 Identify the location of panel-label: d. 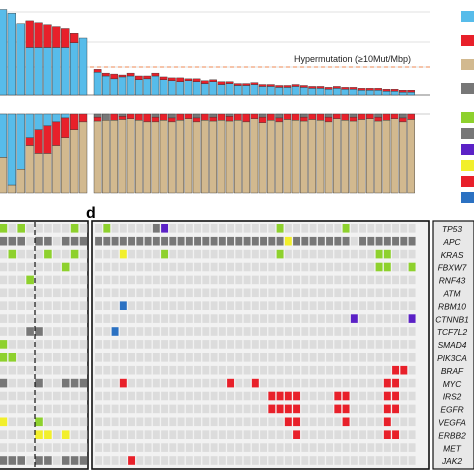
(91, 213).